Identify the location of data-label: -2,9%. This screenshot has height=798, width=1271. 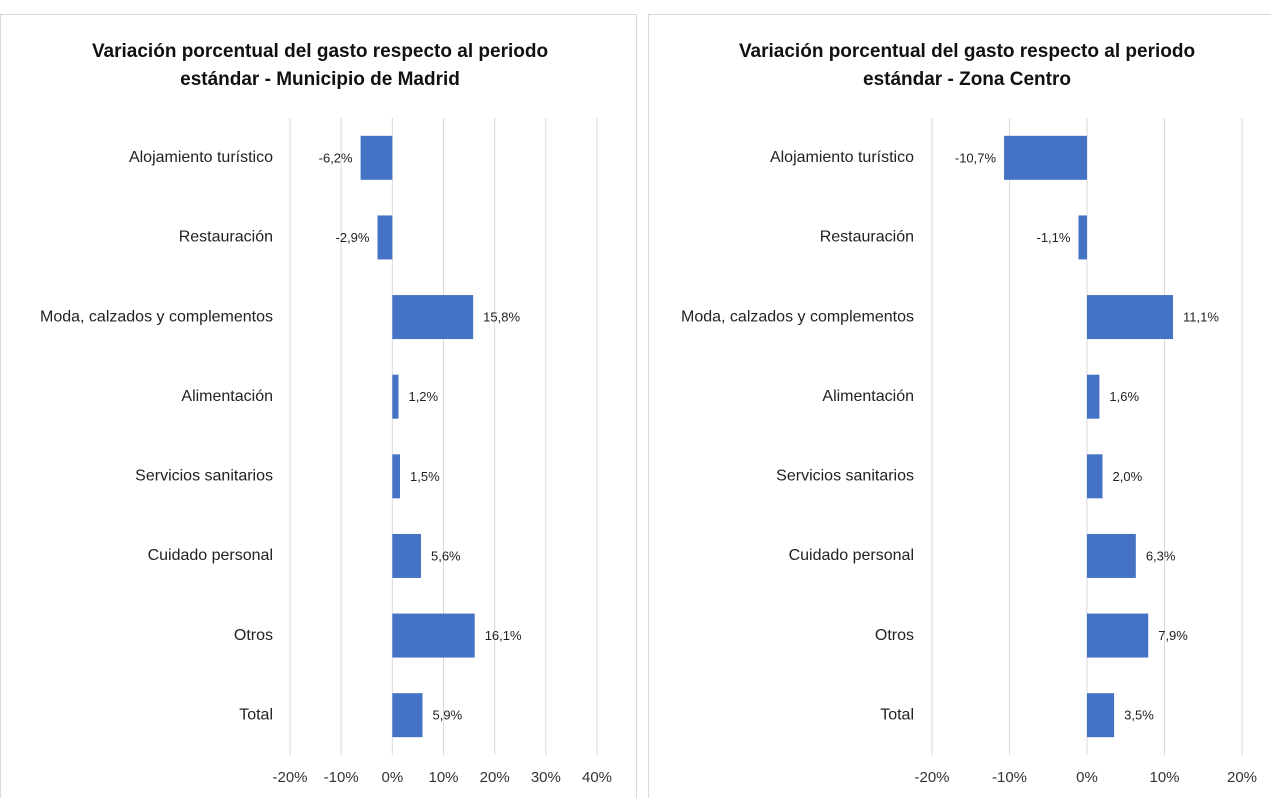
(353, 237).